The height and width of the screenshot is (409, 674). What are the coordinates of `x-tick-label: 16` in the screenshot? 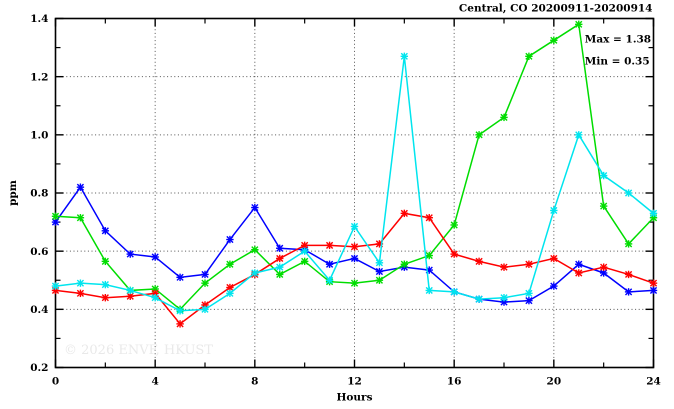 It's located at (454, 382).